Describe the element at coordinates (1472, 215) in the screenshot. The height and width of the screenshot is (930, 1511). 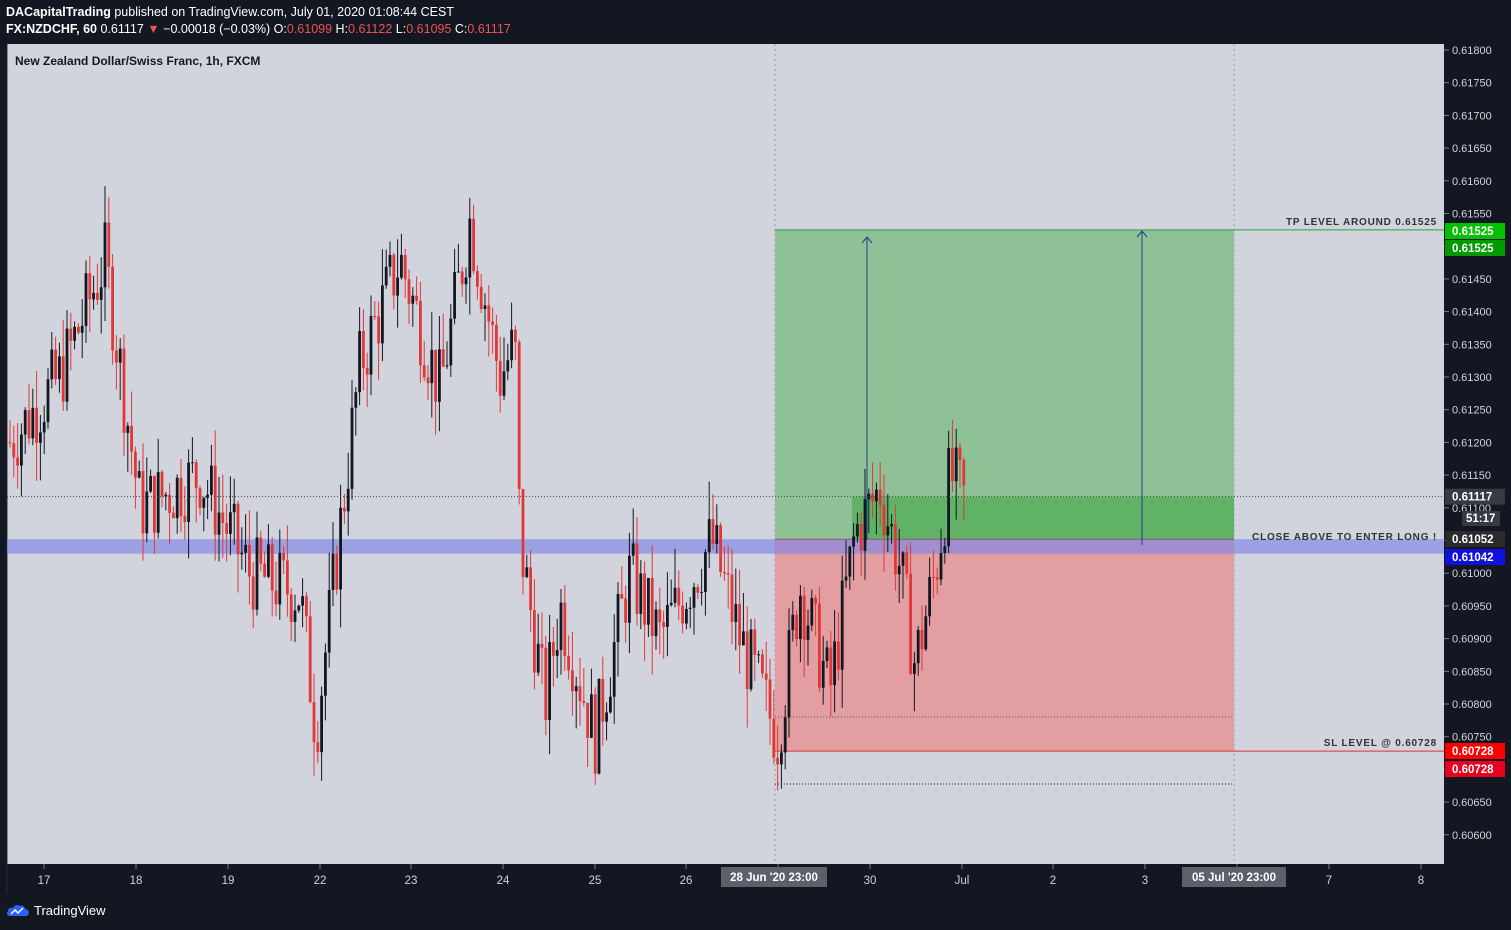
I see `y-tick-label: 0.61550` at that location.